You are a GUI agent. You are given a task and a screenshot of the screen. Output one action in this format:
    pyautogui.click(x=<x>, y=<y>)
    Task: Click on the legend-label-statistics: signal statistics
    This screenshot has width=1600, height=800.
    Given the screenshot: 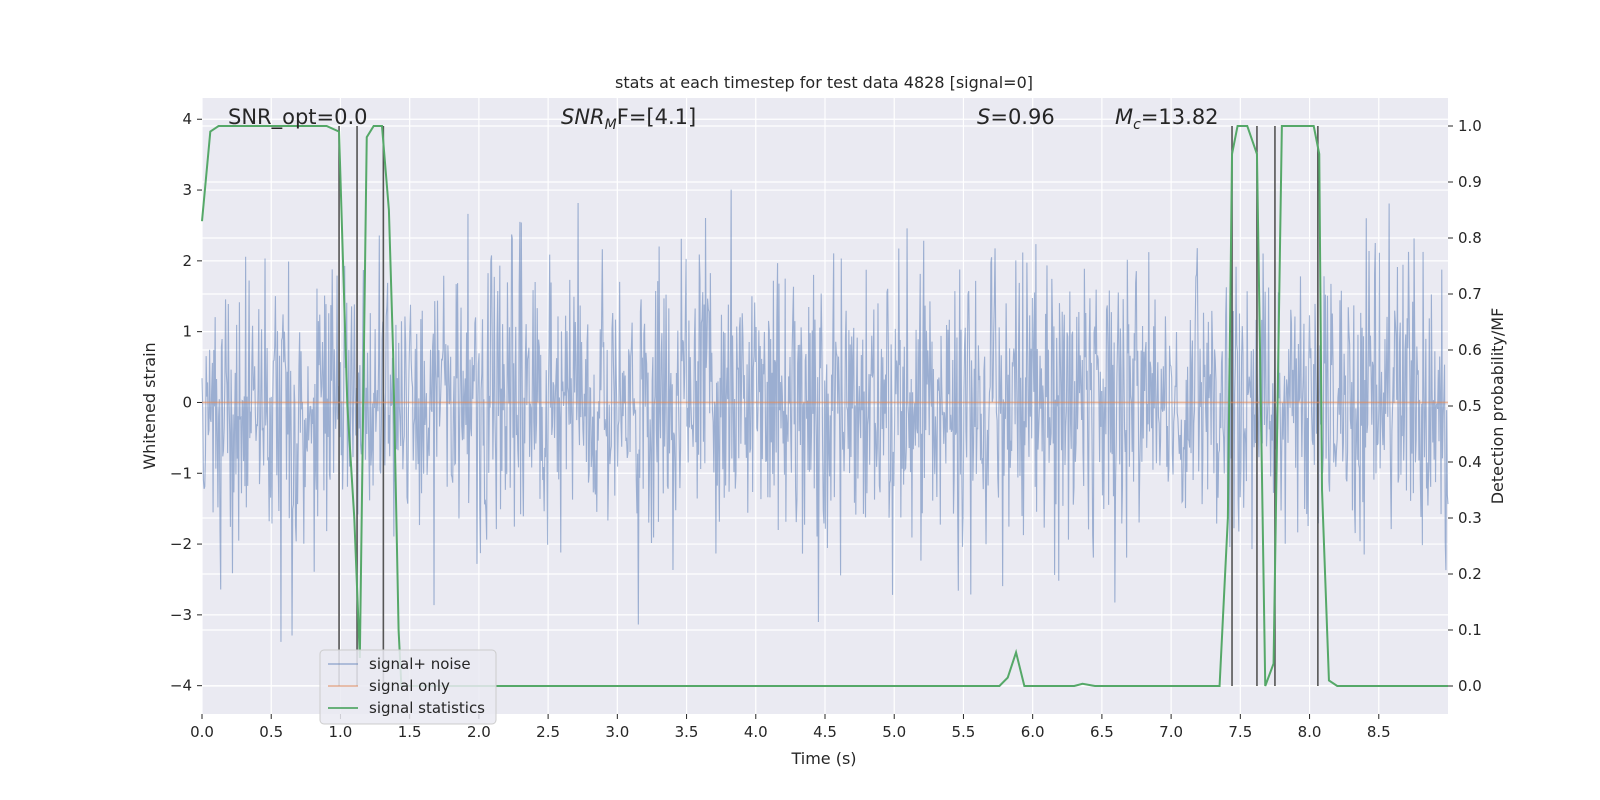 What is the action you would take?
    pyautogui.click(x=427, y=708)
    